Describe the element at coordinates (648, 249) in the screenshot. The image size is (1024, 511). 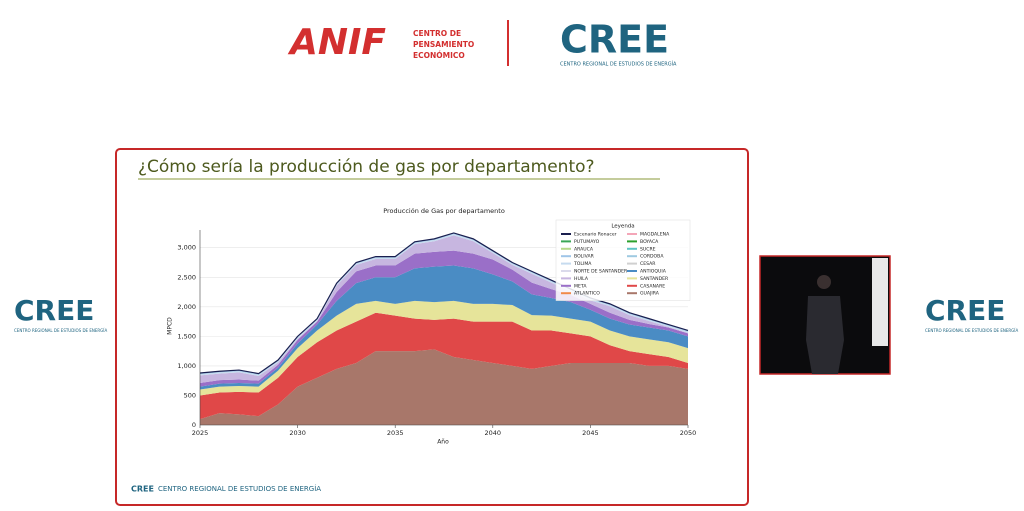
I see `legend-label: SUCRE` at that location.